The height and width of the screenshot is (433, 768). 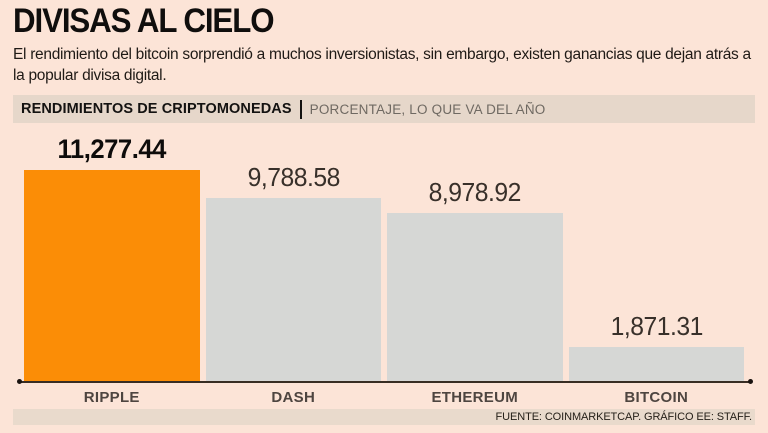 What do you see at coordinates (750, 381) in the screenshot?
I see `axis-endpoint-right-dot` at bounding box center [750, 381].